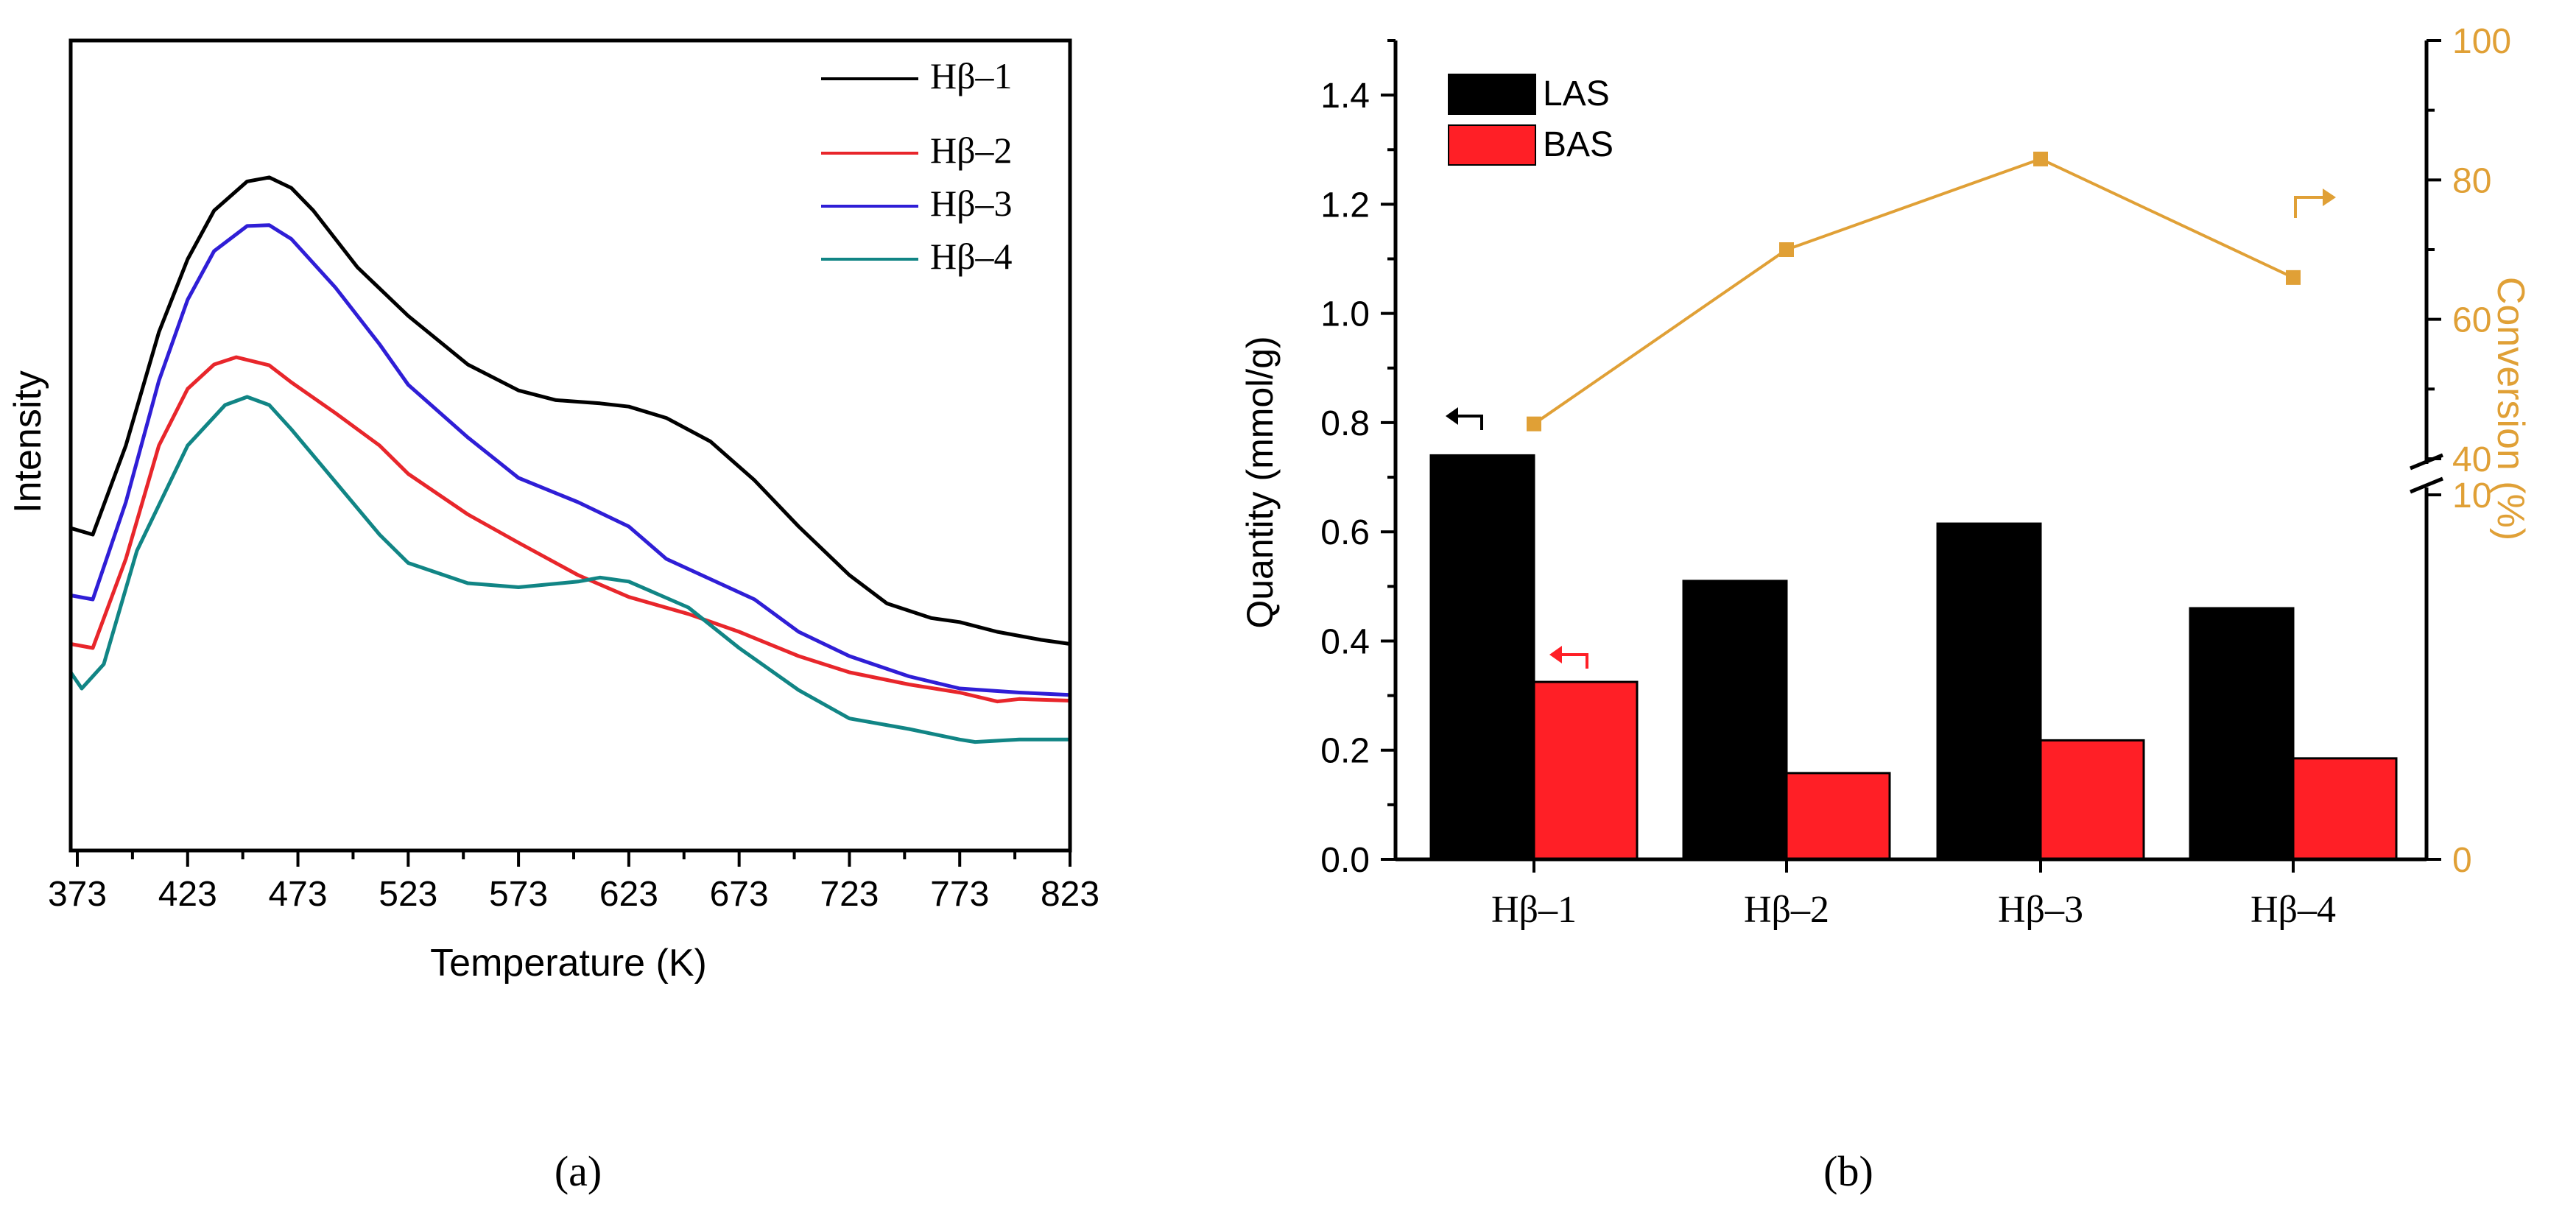 Image resolution: width=2576 pixels, height=1215 pixels. What do you see at coordinates (1464, 418) in the screenshot?
I see `las-axis-arrow` at bounding box center [1464, 418].